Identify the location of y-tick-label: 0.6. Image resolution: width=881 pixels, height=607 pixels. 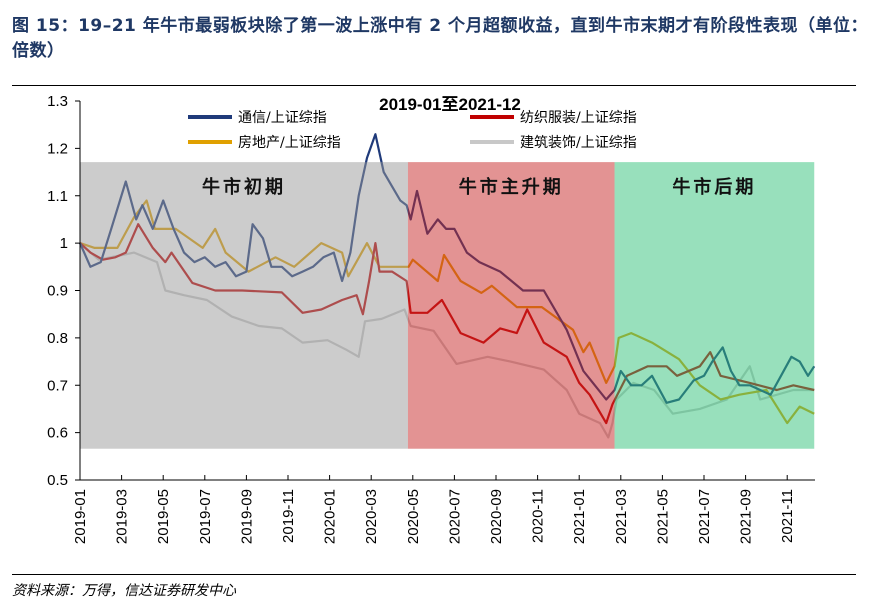
(57, 433).